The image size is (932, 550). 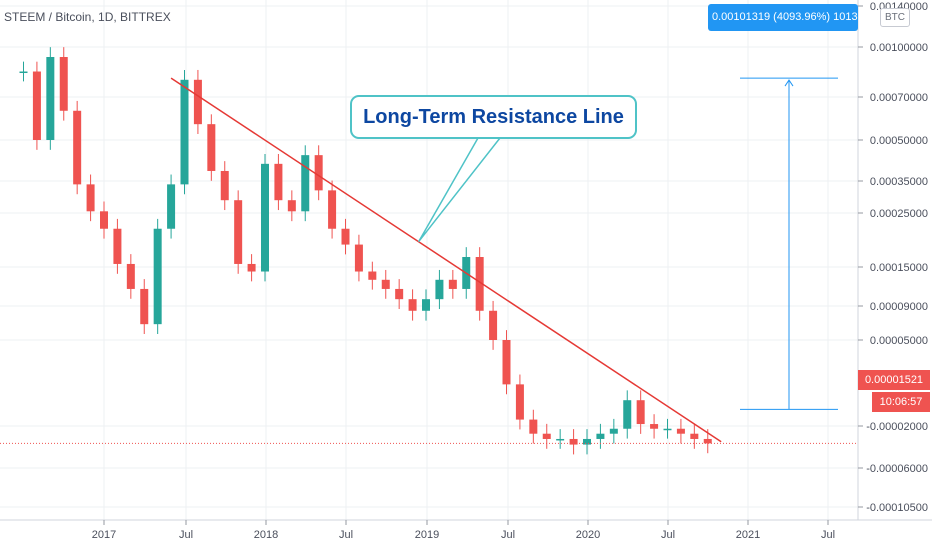 I want to click on x-tick-label: 2018, so click(x=266, y=535).